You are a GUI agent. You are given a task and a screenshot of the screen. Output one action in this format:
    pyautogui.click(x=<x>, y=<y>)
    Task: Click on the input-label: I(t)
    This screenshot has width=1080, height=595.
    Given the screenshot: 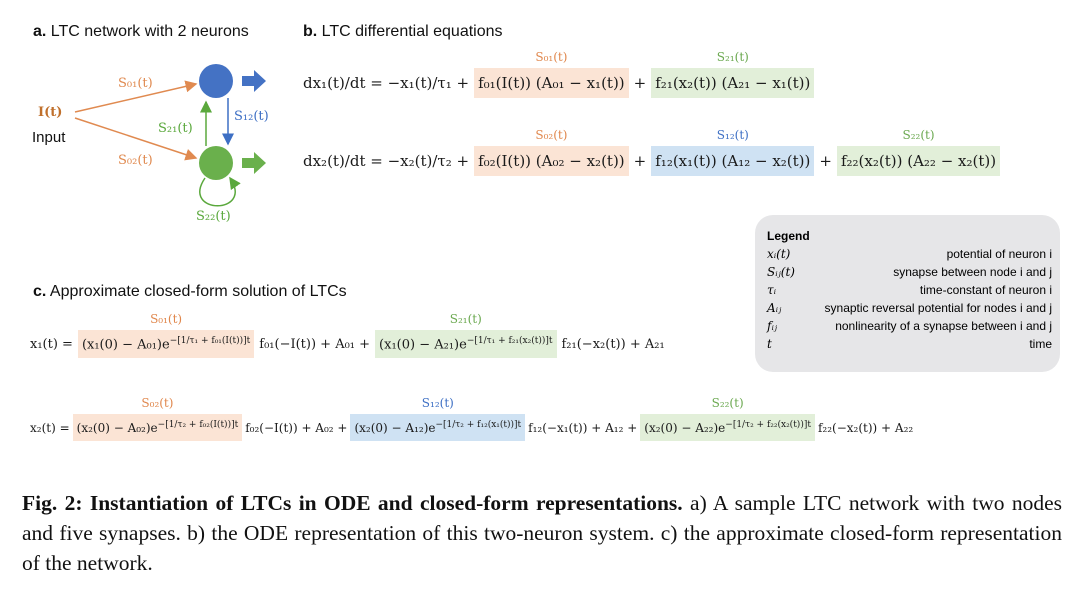 What is the action you would take?
    pyautogui.click(x=50, y=112)
    